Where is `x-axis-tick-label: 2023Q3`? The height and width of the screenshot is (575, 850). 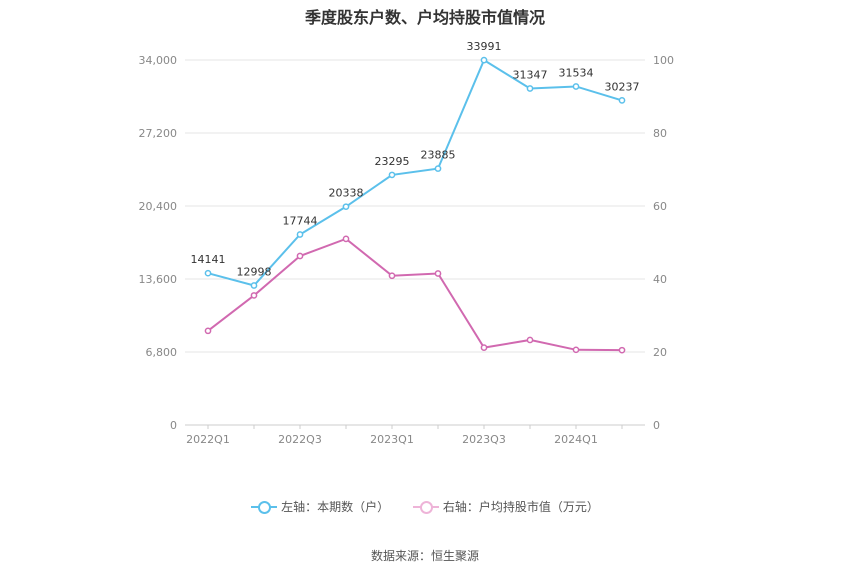
x-axis-tick-label: 2023Q3 is located at coordinates (484, 439).